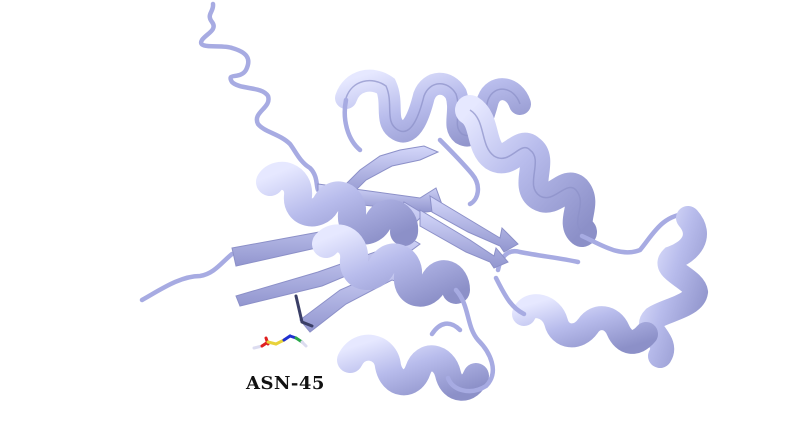  What do you see at coordinates (526, 171) in the screenshot?
I see `helix-right-upper` at bounding box center [526, 171].